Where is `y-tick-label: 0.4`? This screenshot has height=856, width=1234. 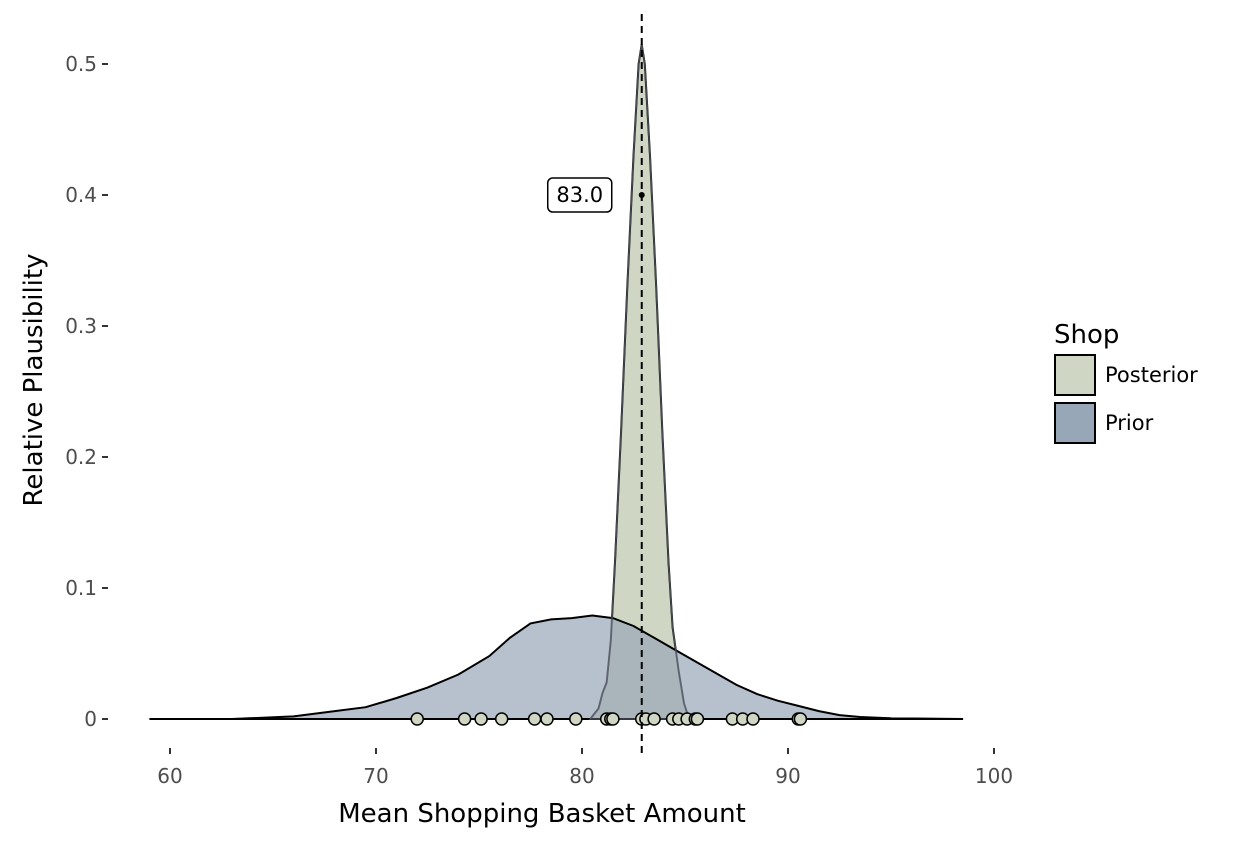 y-tick-label: 0.4 is located at coordinates (81, 195).